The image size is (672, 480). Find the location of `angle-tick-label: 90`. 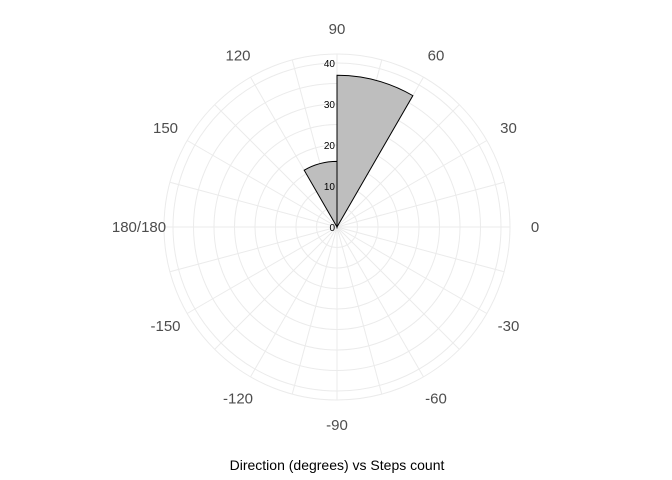

angle-tick-label: 90 is located at coordinates (337, 29).